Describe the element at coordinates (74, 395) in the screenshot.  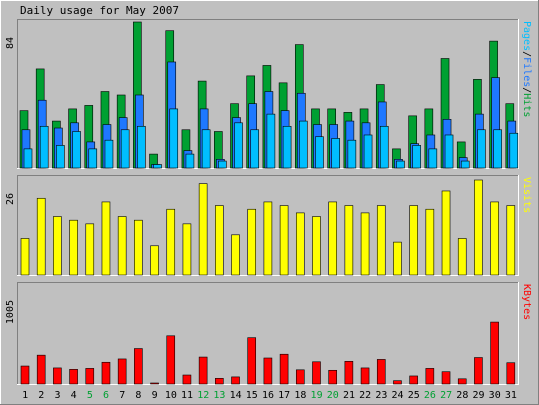
I see `day-label-4: 4` at that location.